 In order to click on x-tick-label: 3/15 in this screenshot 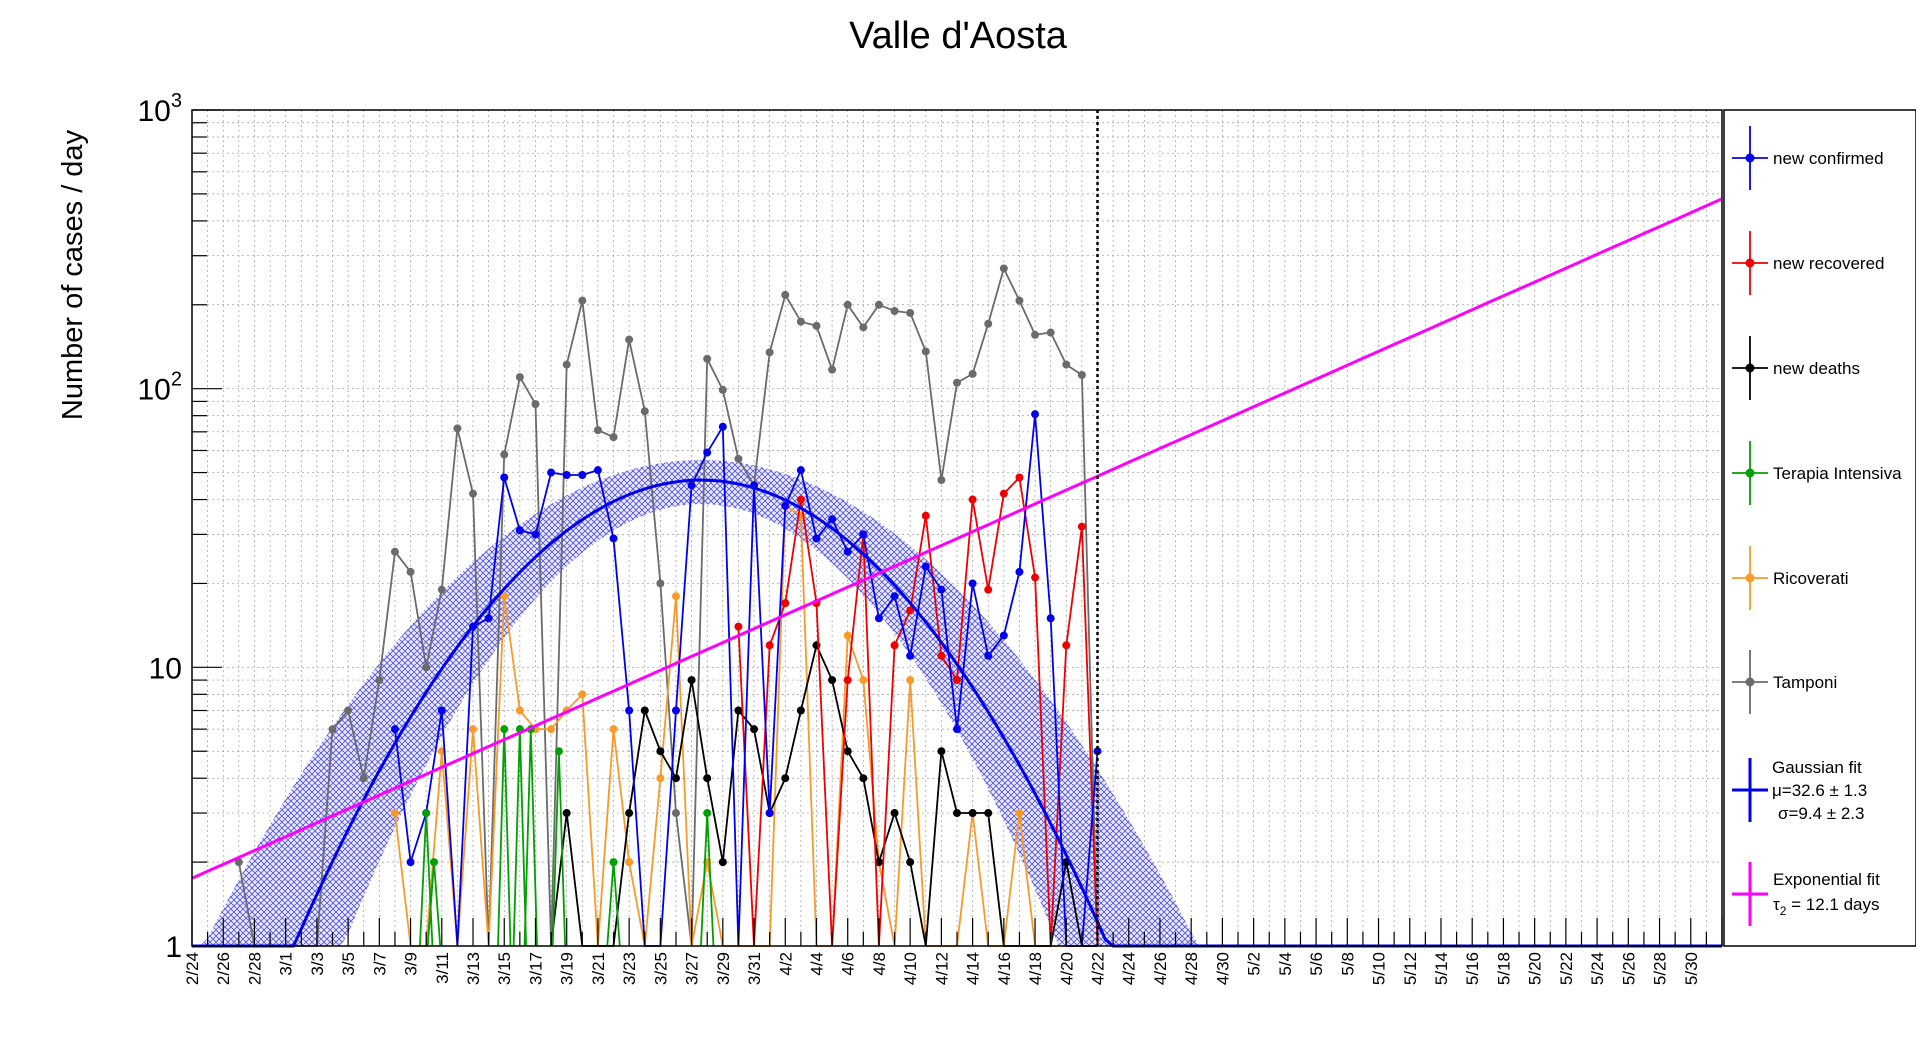, I will do `click(504, 968)`.